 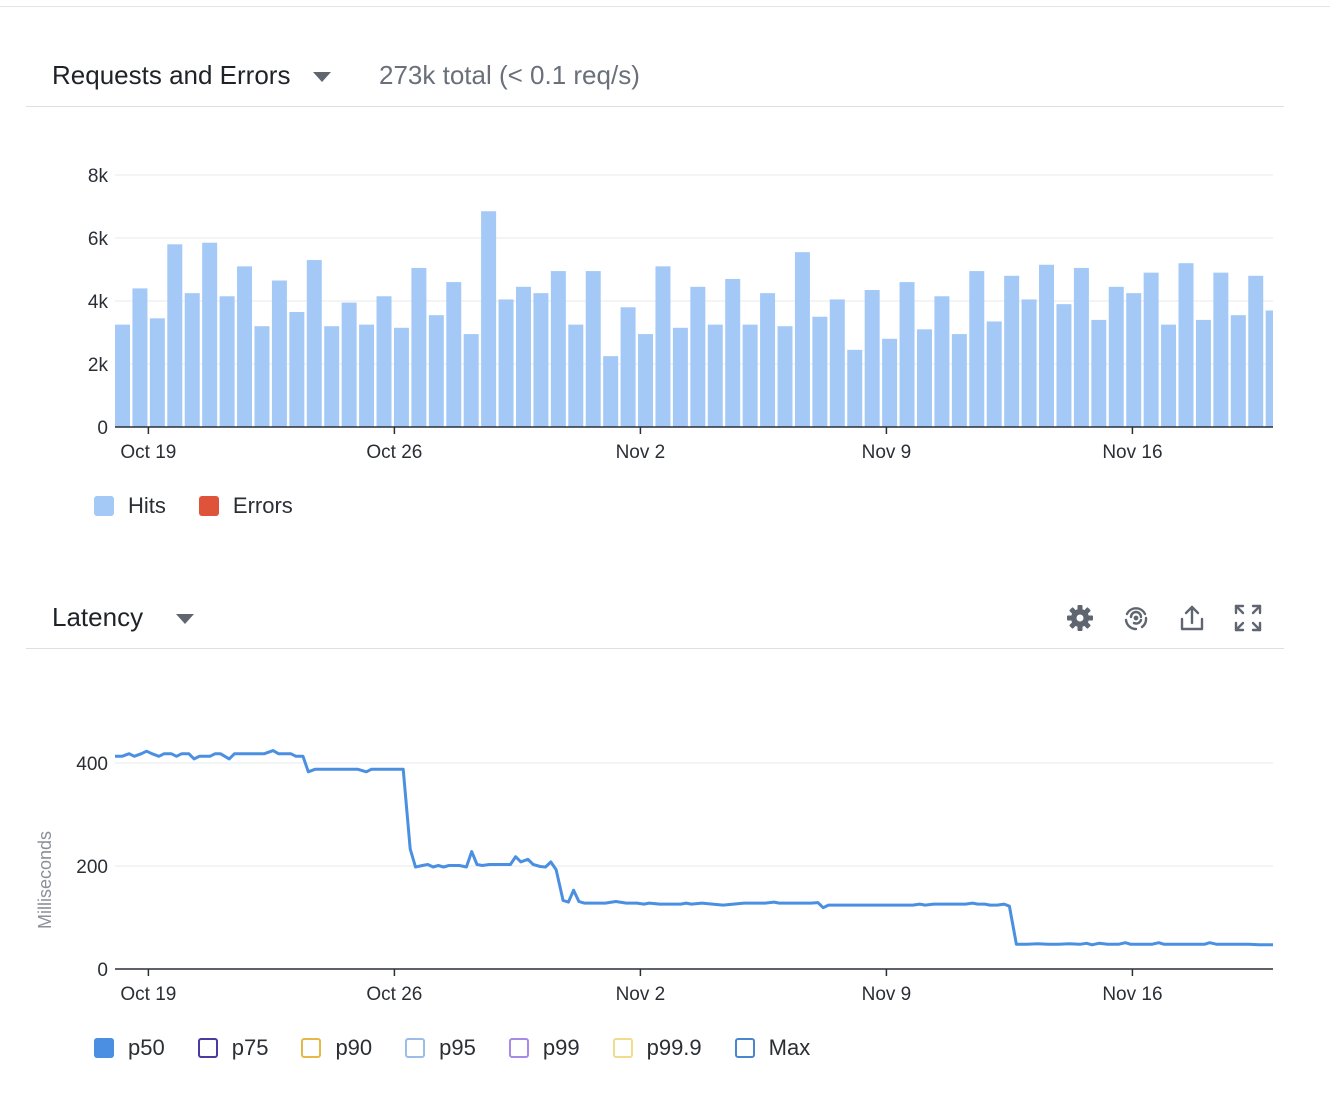 I want to click on latency-panel-header: Latency, so click(x=655, y=620).